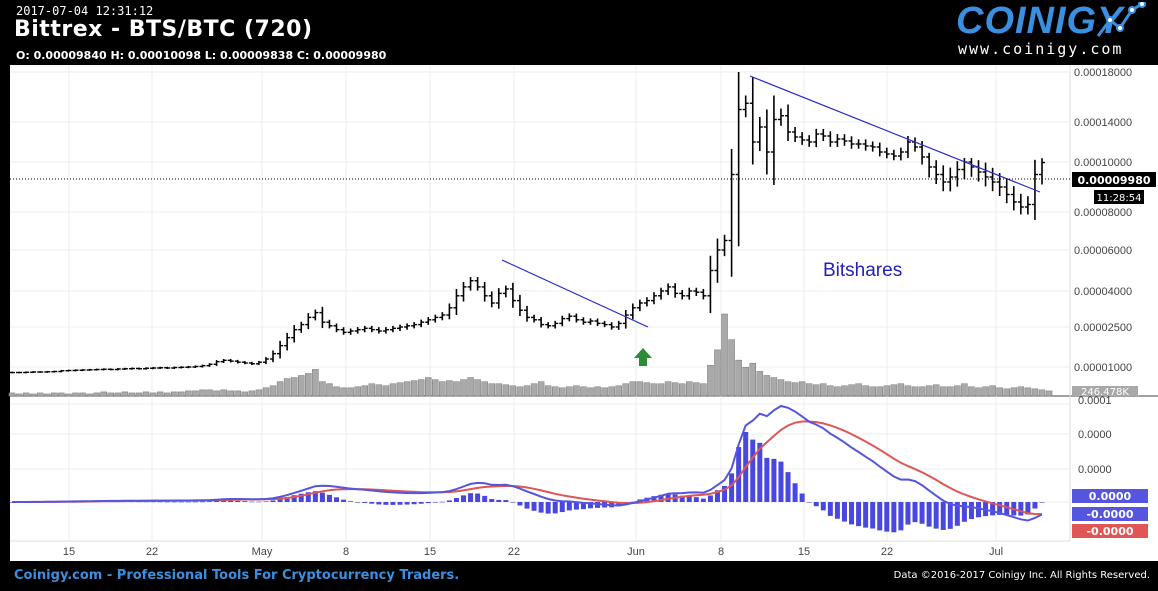 The height and width of the screenshot is (591, 1158). What do you see at coordinates (862, 270) in the screenshot?
I see `annotation-bitshares: Bitshares` at bounding box center [862, 270].